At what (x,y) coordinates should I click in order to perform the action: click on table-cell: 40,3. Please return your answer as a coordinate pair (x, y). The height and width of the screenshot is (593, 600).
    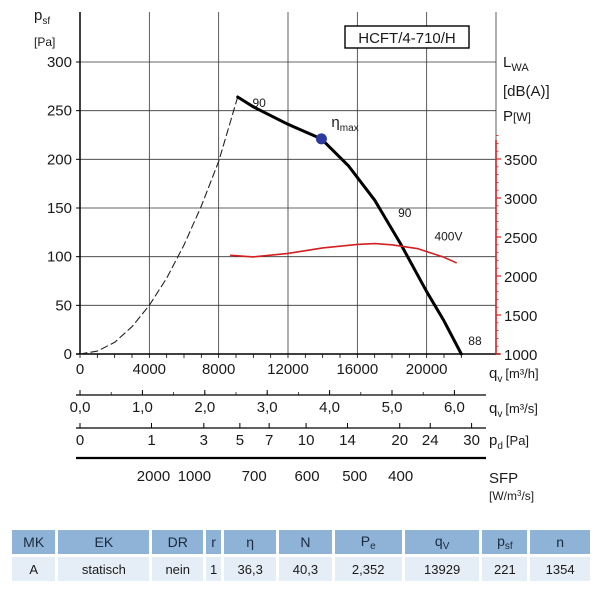
    Looking at the image, I should click on (305, 569).